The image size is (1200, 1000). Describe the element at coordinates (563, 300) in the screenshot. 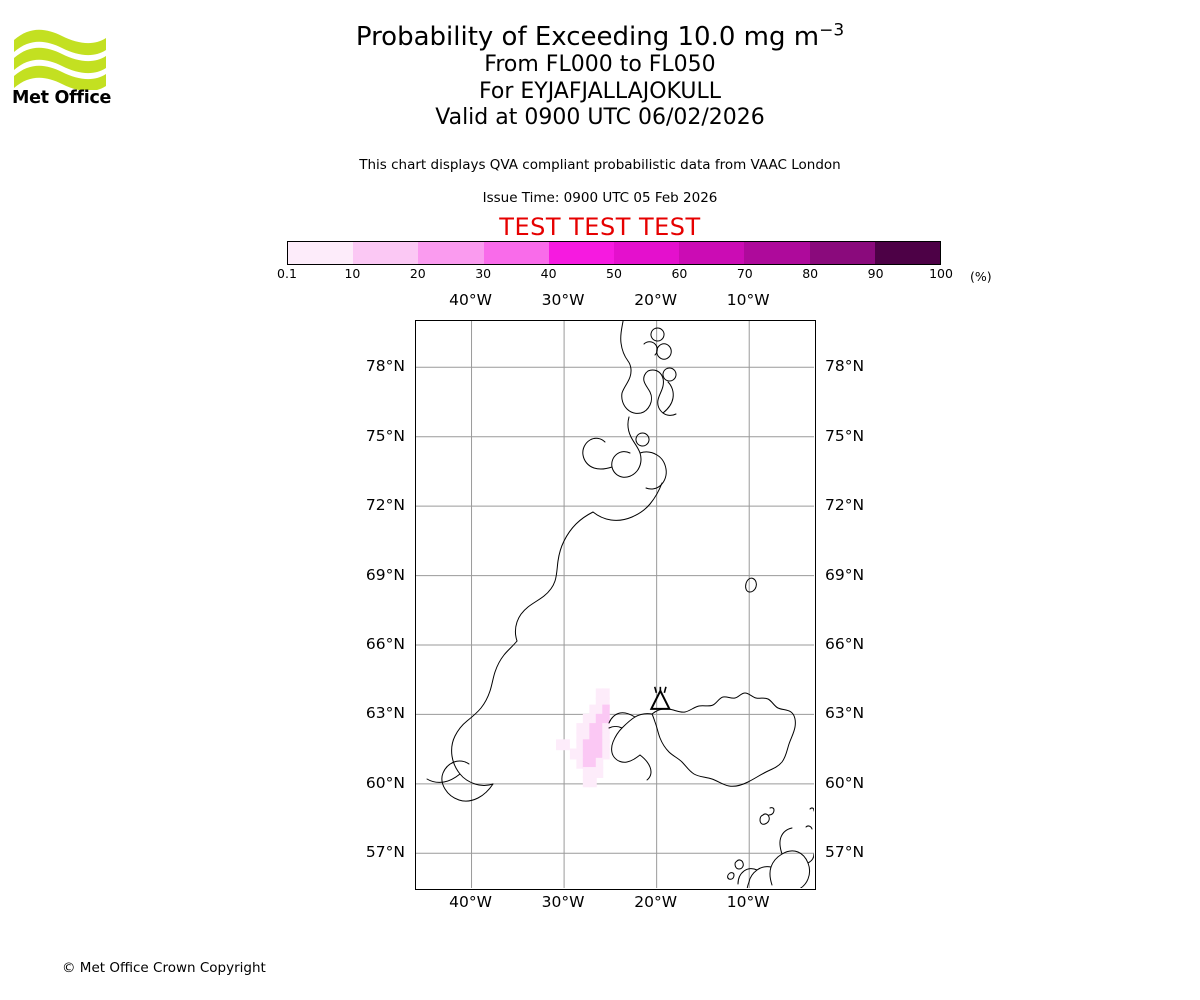

I see `lon-tick-top-1: 30°W` at that location.